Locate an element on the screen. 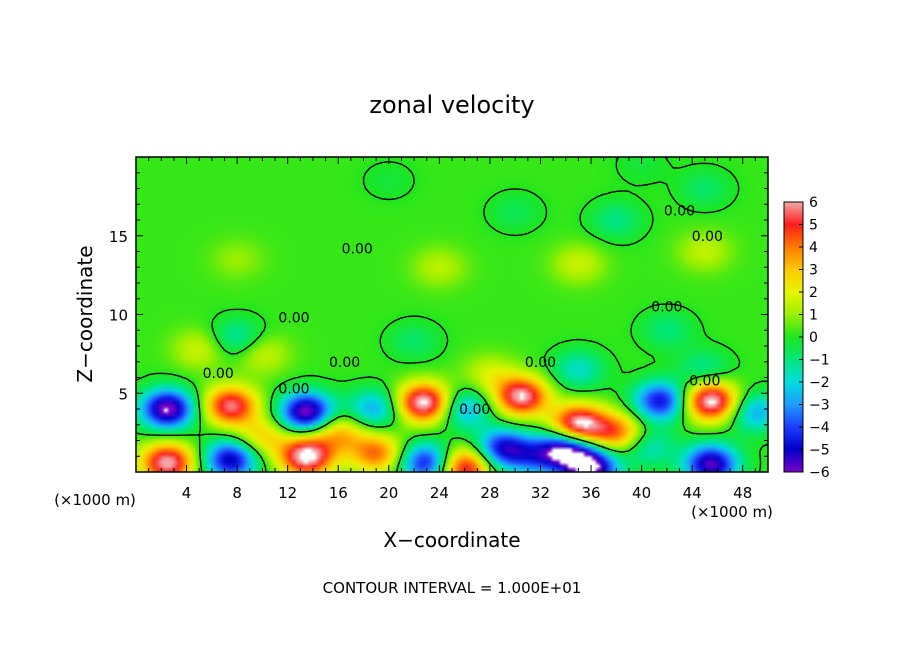  contour-label-4: 0.00 is located at coordinates (357, 249).